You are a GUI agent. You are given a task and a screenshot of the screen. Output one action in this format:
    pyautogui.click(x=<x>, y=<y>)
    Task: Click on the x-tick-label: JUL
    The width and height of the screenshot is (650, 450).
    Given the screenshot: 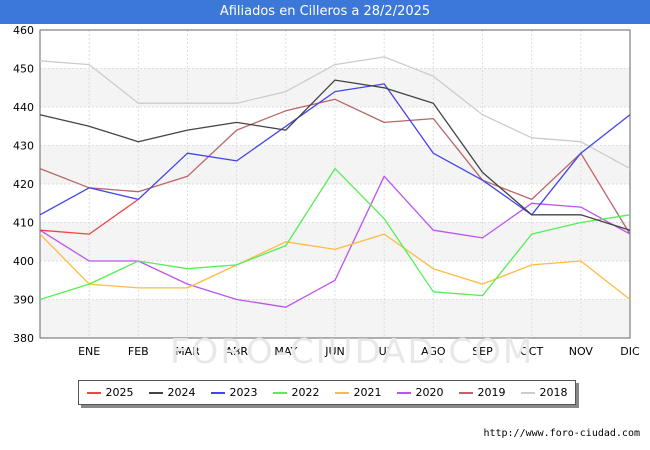 What is the action you would take?
    pyautogui.click(x=383, y=351)
    